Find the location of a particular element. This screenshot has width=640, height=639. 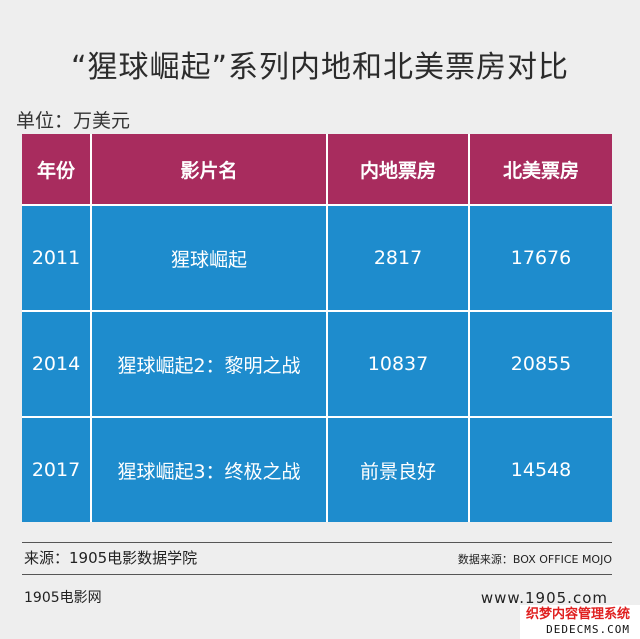

brand-text: 1905电影网 is located at coordinates (63, 598).